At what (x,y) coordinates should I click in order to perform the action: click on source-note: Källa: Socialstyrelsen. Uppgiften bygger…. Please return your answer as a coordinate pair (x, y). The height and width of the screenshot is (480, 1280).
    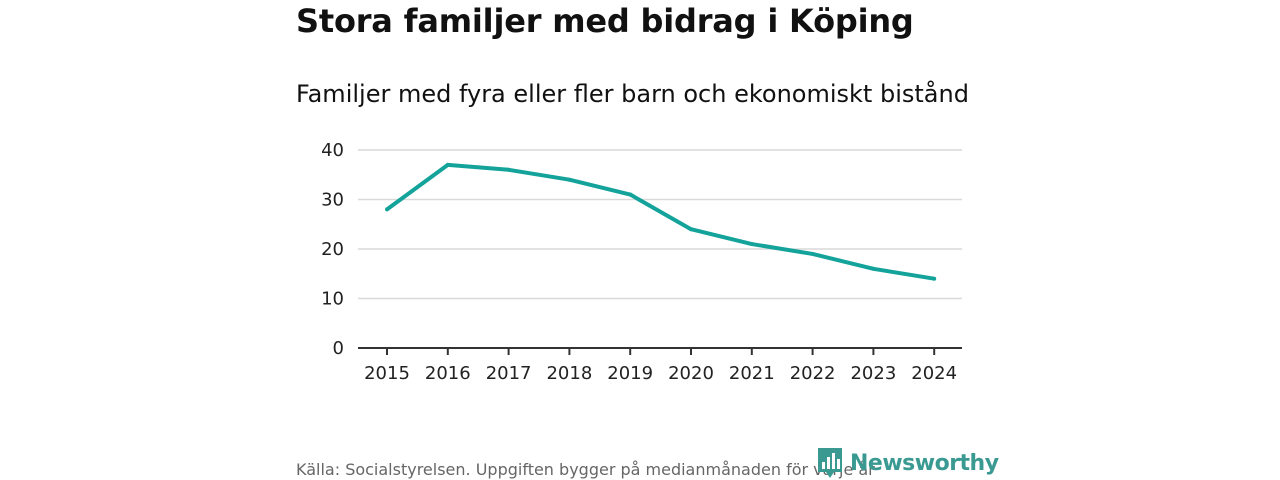
    Looking at the image, I should click on (585, 469).